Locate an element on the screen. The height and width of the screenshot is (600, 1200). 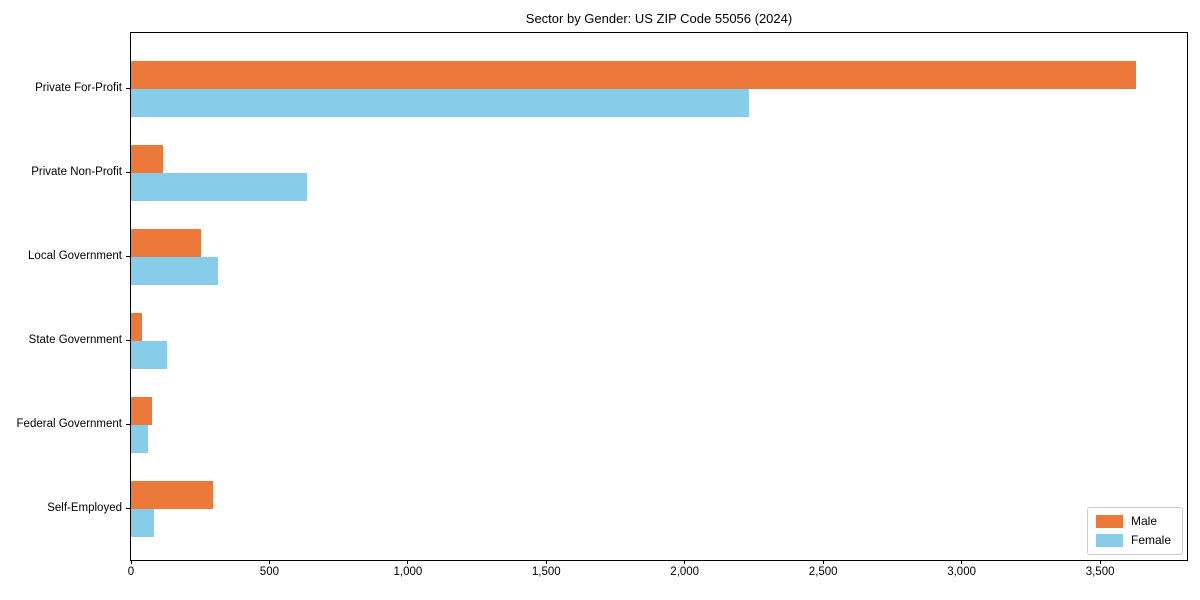
legend-swatch-male is located at coordinates (1109, 521).